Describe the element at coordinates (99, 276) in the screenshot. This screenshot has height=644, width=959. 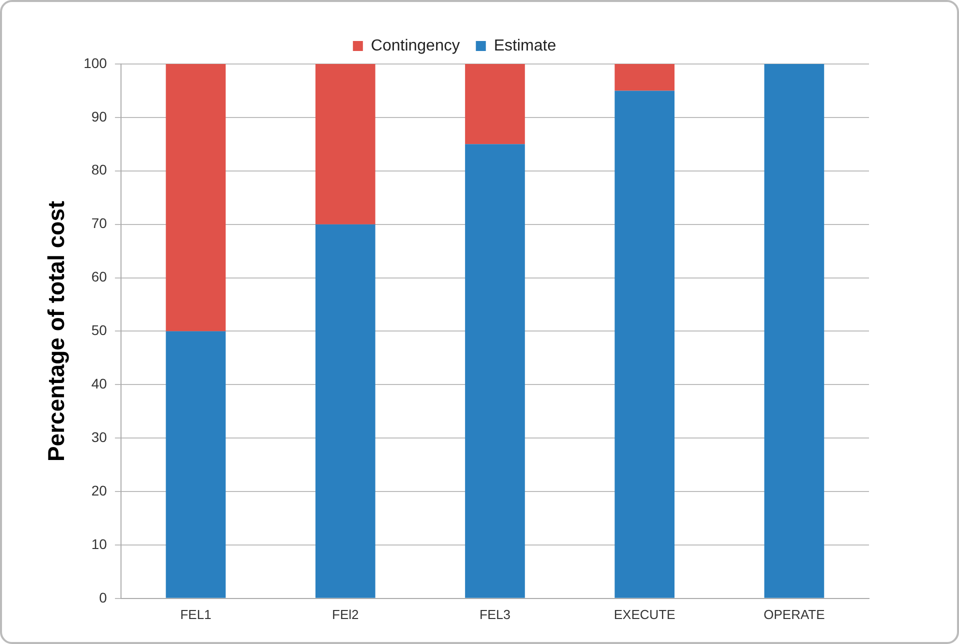
I see `y-tick-label: 60` at that location.